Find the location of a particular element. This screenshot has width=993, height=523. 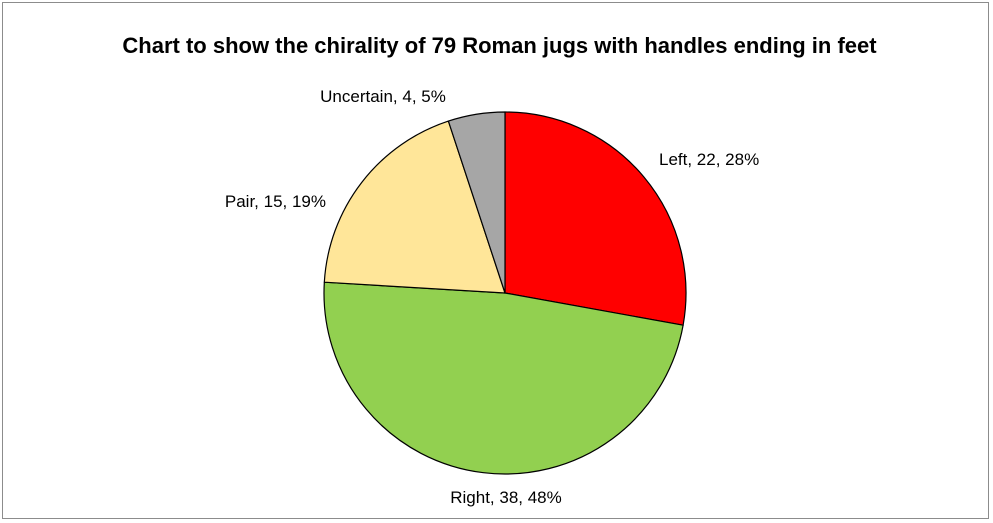

pie-slice-pair is located at coordinates (414, 207).